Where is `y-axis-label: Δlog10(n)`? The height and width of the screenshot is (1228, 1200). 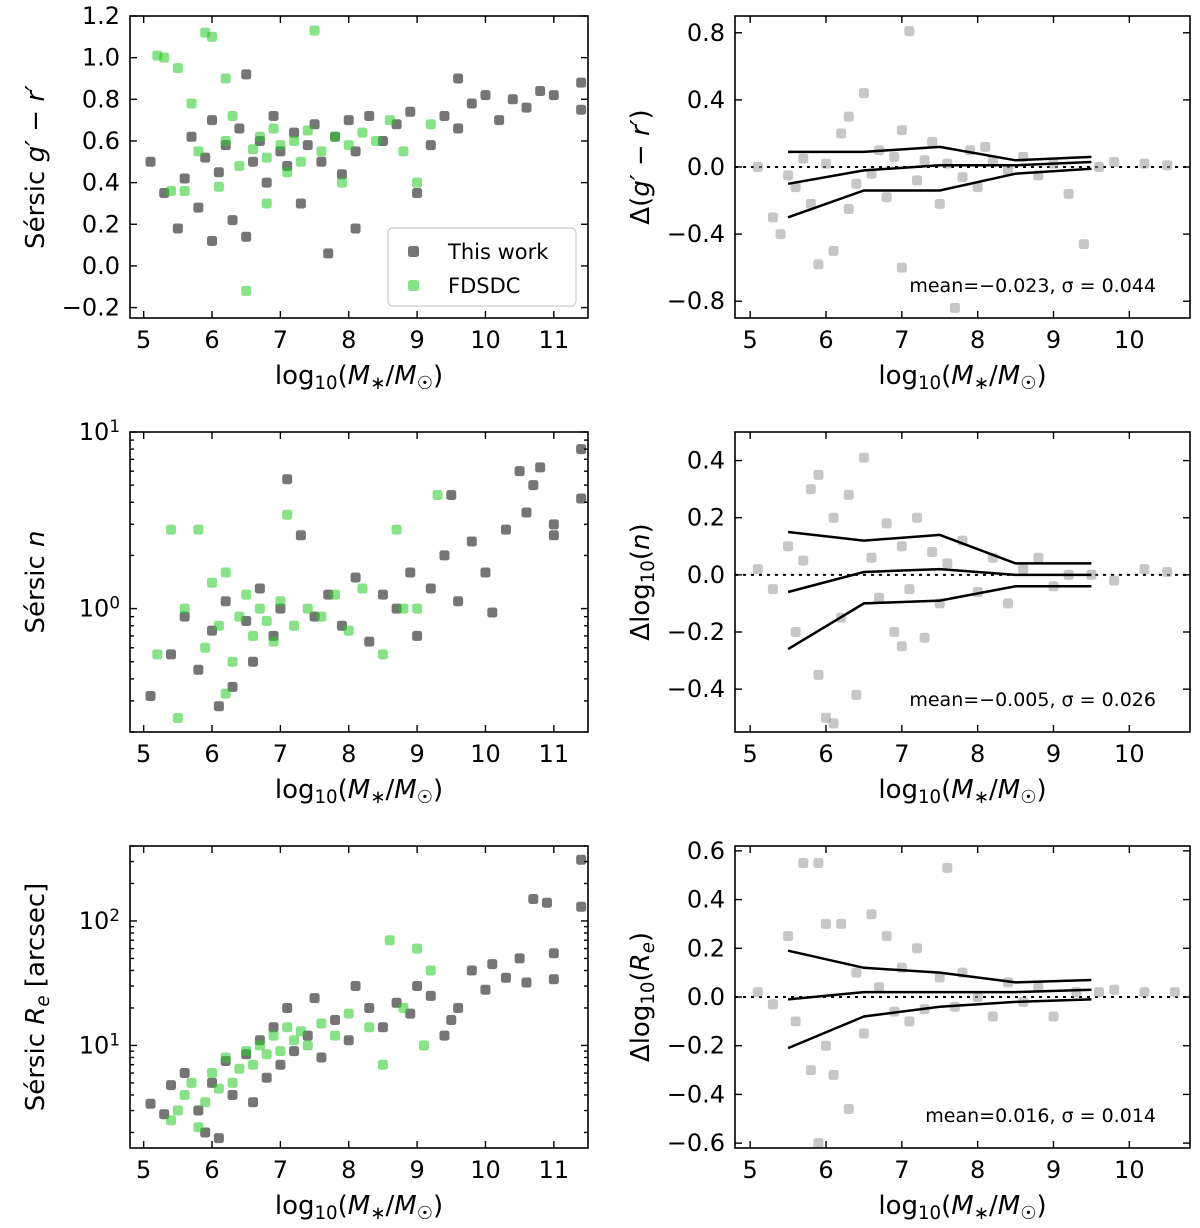
y-axis-label: Δlog10(n) is located at coordinates (642, 581).